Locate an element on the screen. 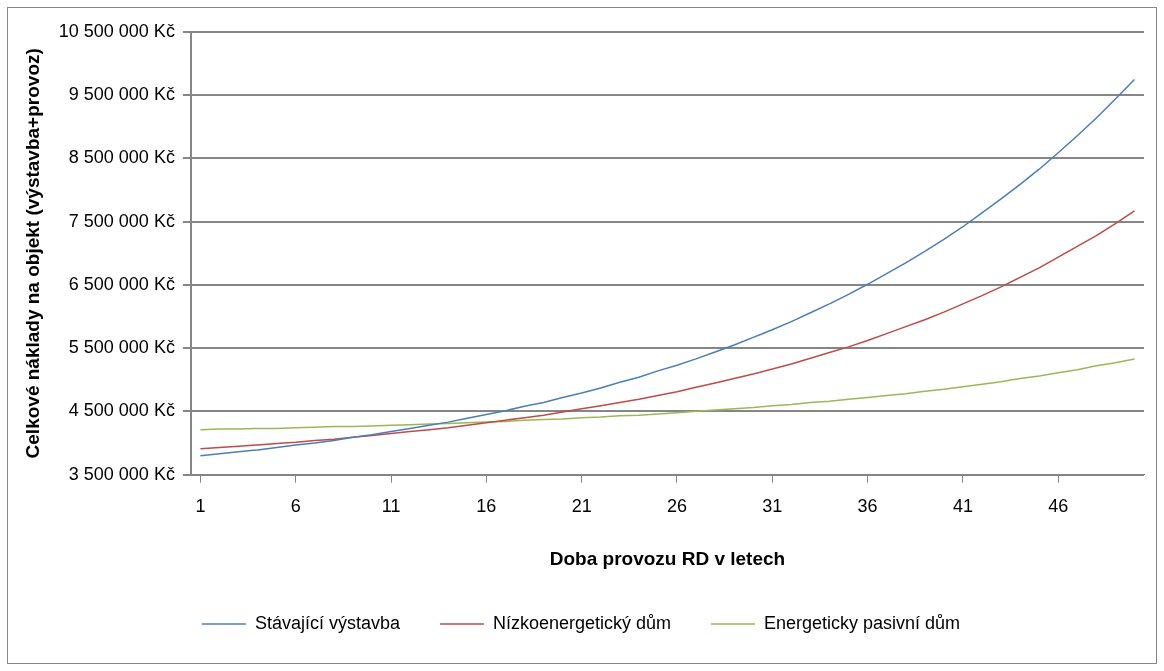 This screenshot has height=671, width=1164. y-tick-label: 6 500 000 Kč is located at coordinates (121, 283).